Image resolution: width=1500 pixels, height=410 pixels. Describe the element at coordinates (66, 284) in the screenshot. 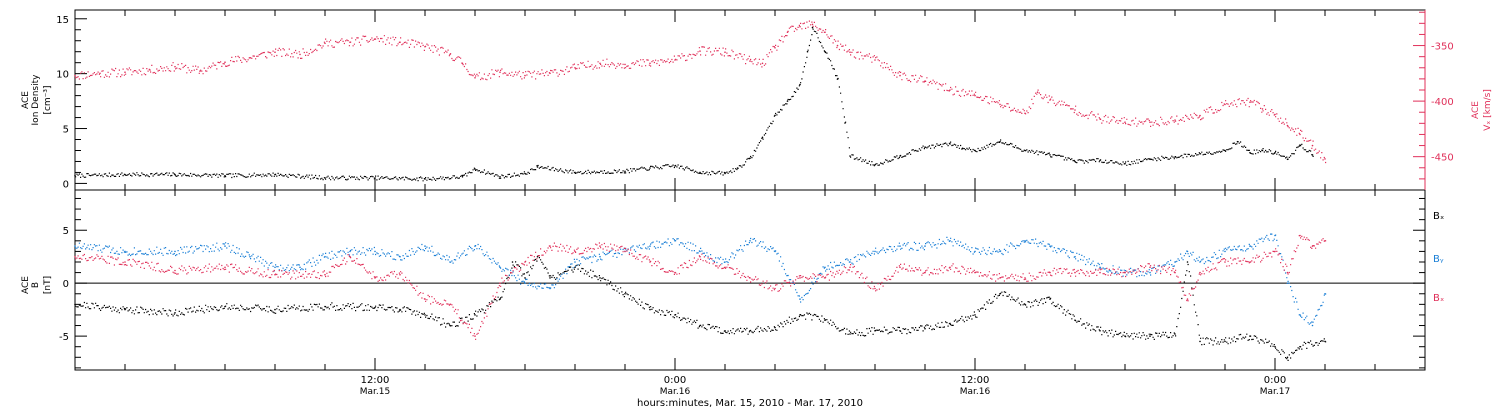

I see `b-tick-label: 0` at that location.